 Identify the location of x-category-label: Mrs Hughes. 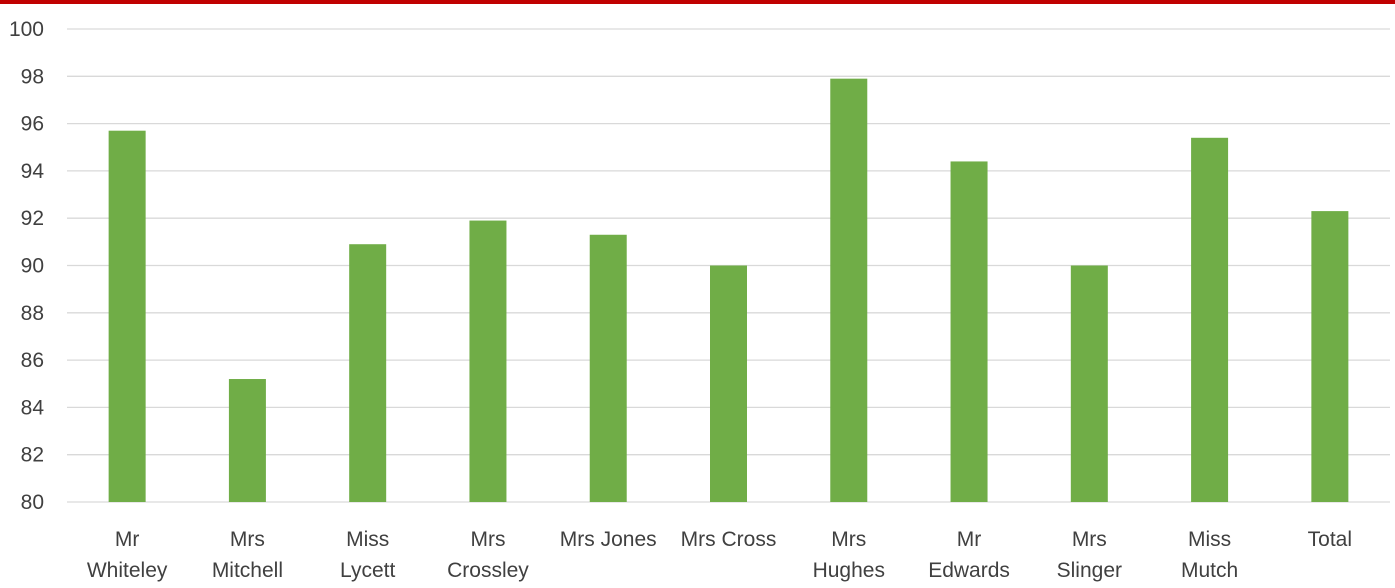
(849, 555).